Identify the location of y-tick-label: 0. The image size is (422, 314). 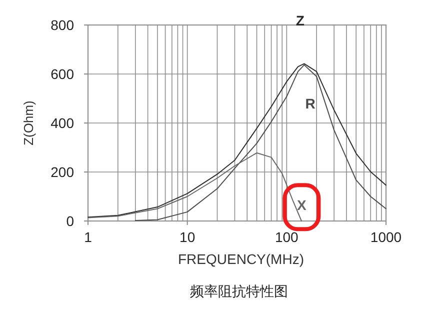
(70, 221).